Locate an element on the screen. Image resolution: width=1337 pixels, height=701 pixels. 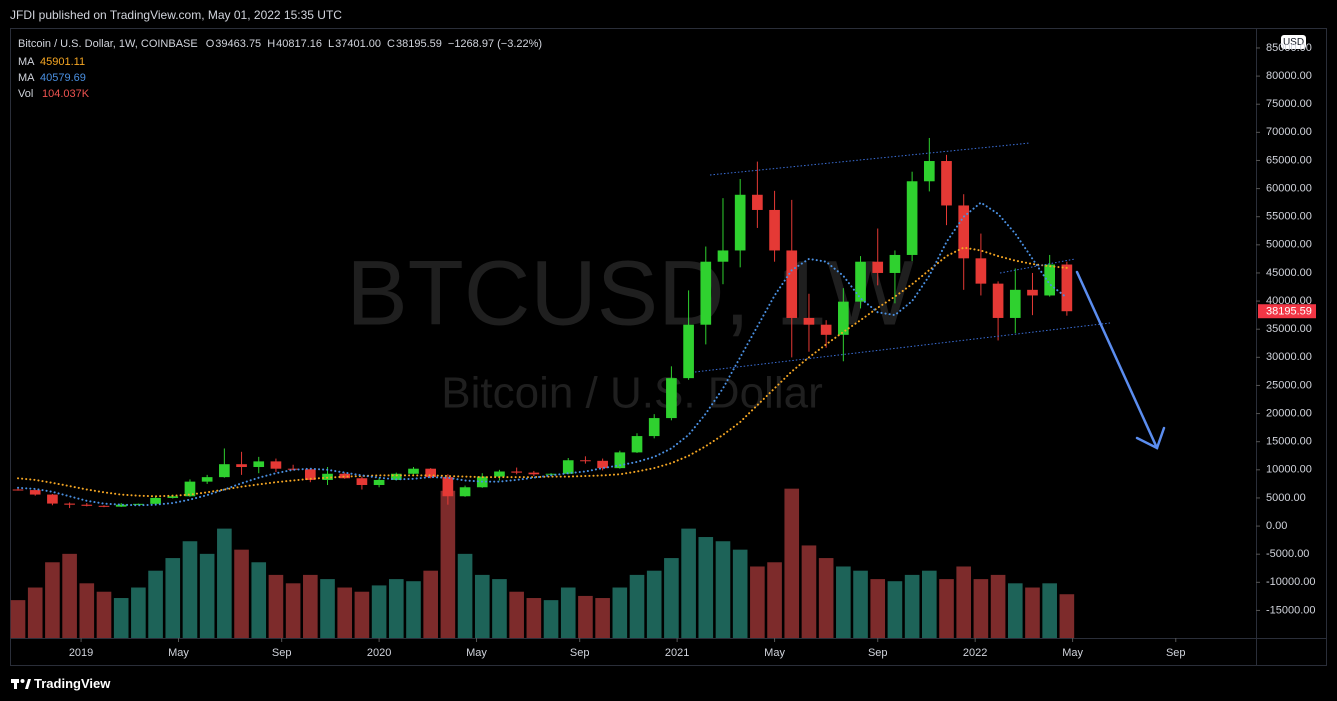
legend-value: 40817.16 is located at coordinates (299, 44).